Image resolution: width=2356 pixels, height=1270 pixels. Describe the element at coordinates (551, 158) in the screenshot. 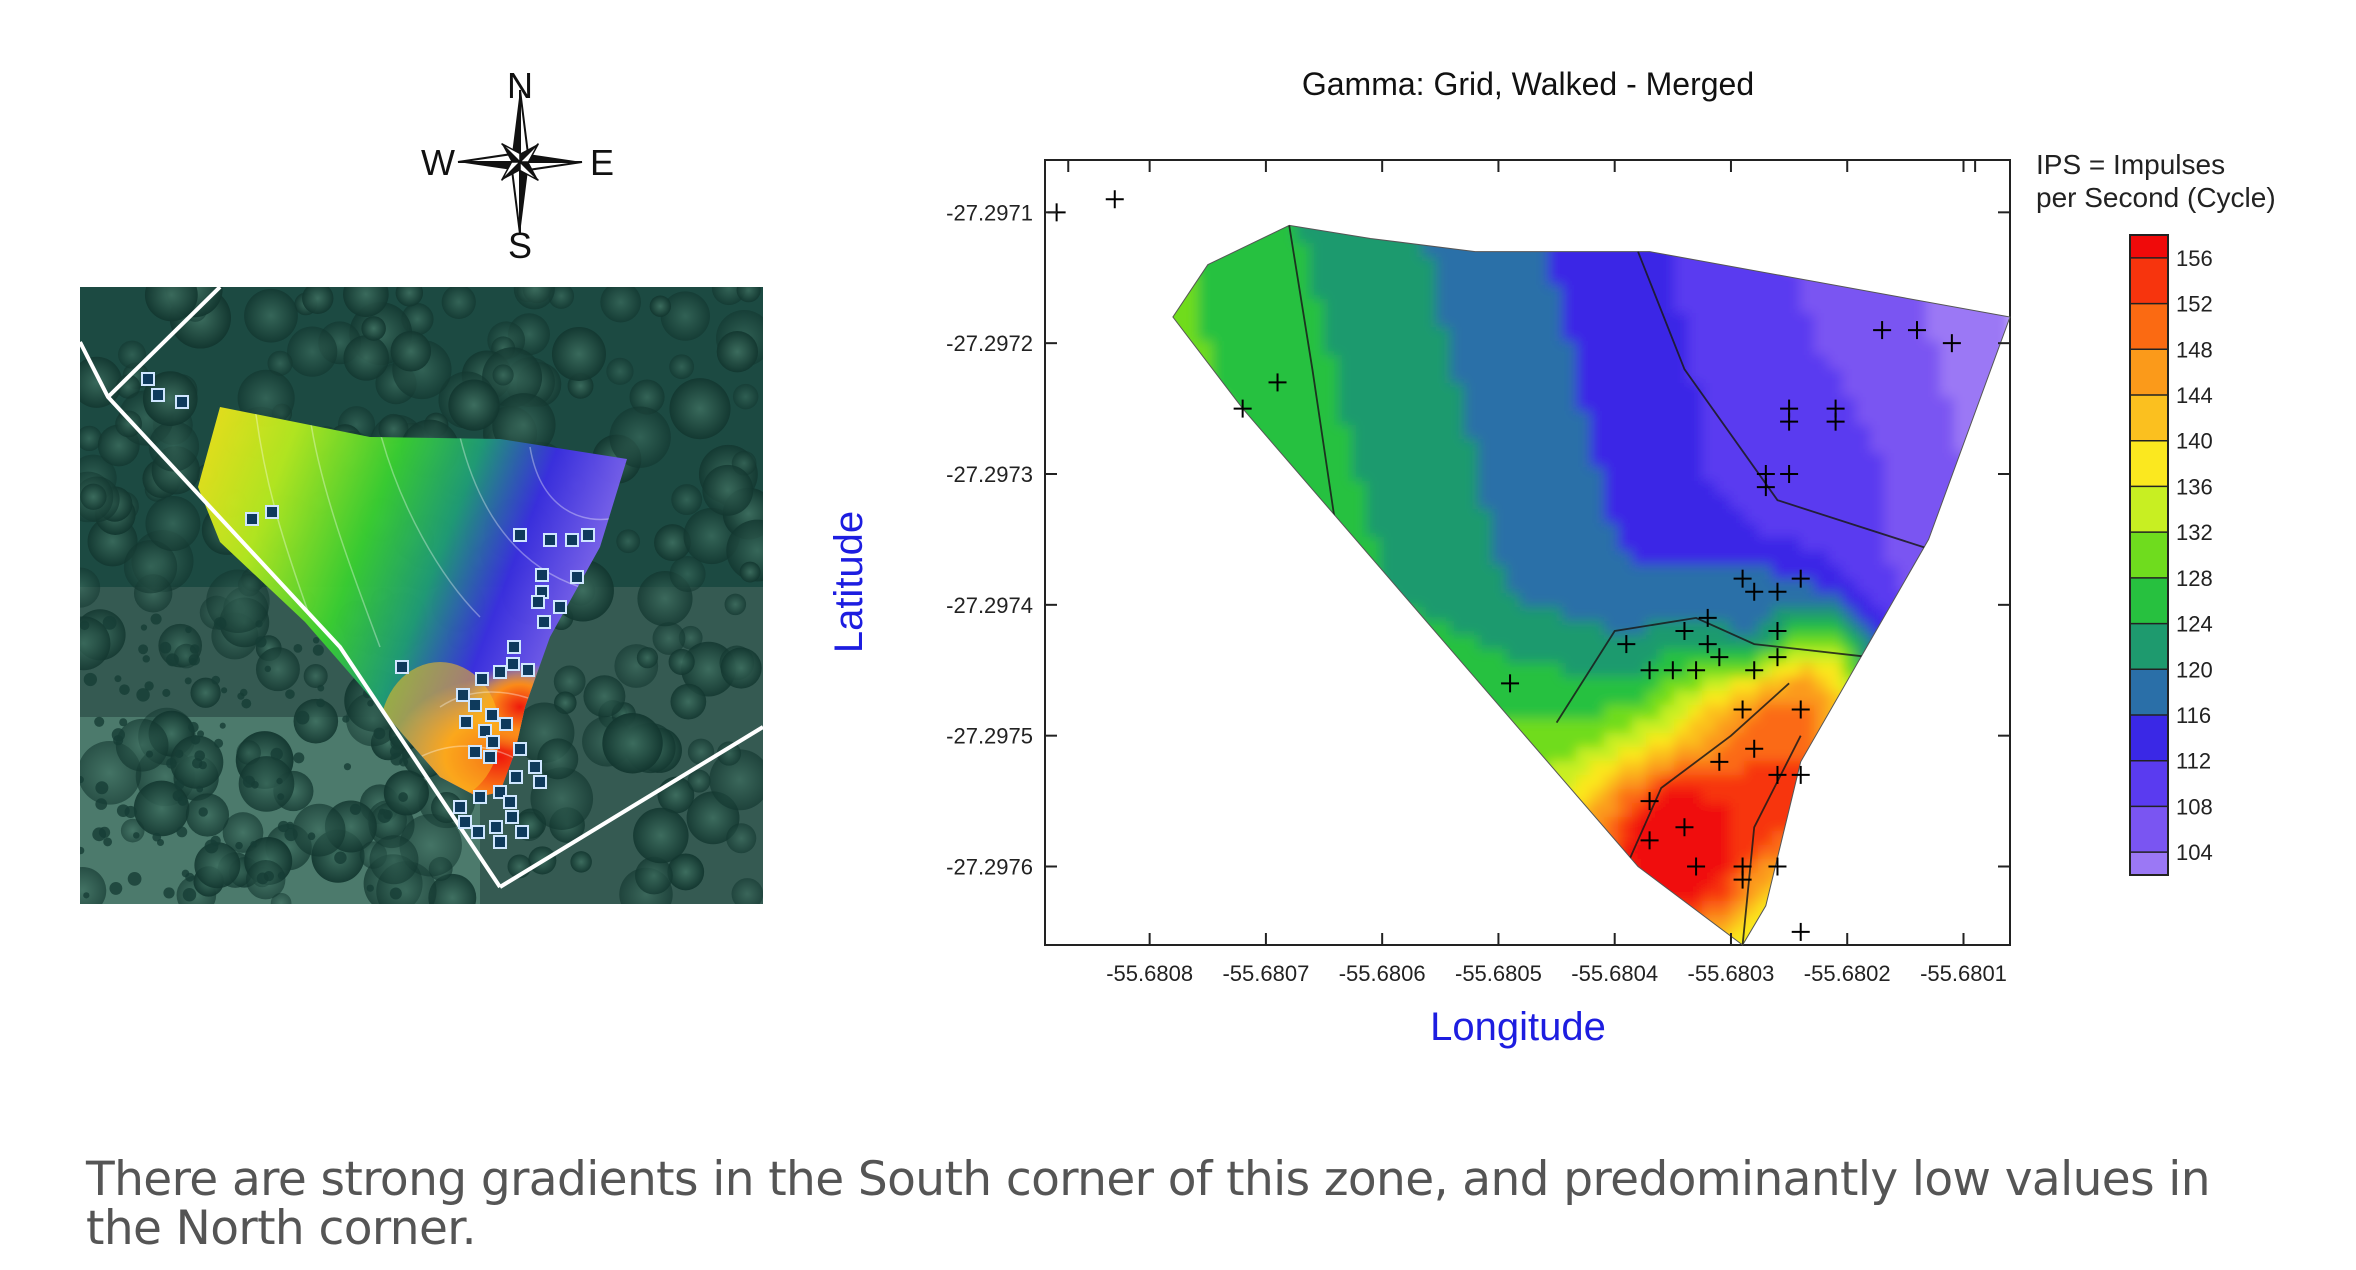

I see `compass-arrow-east` at that location.